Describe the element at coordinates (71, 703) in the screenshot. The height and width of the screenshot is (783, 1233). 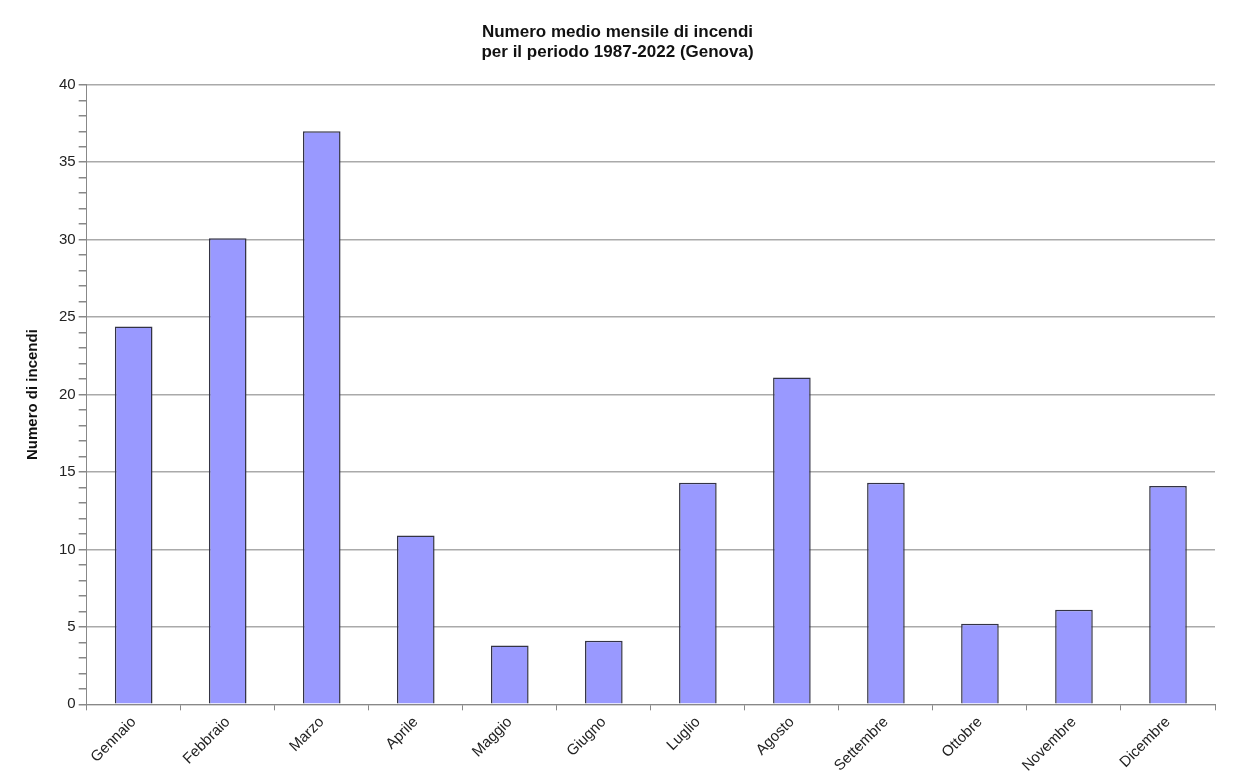
I see `y-tick-label: 0` at that location.